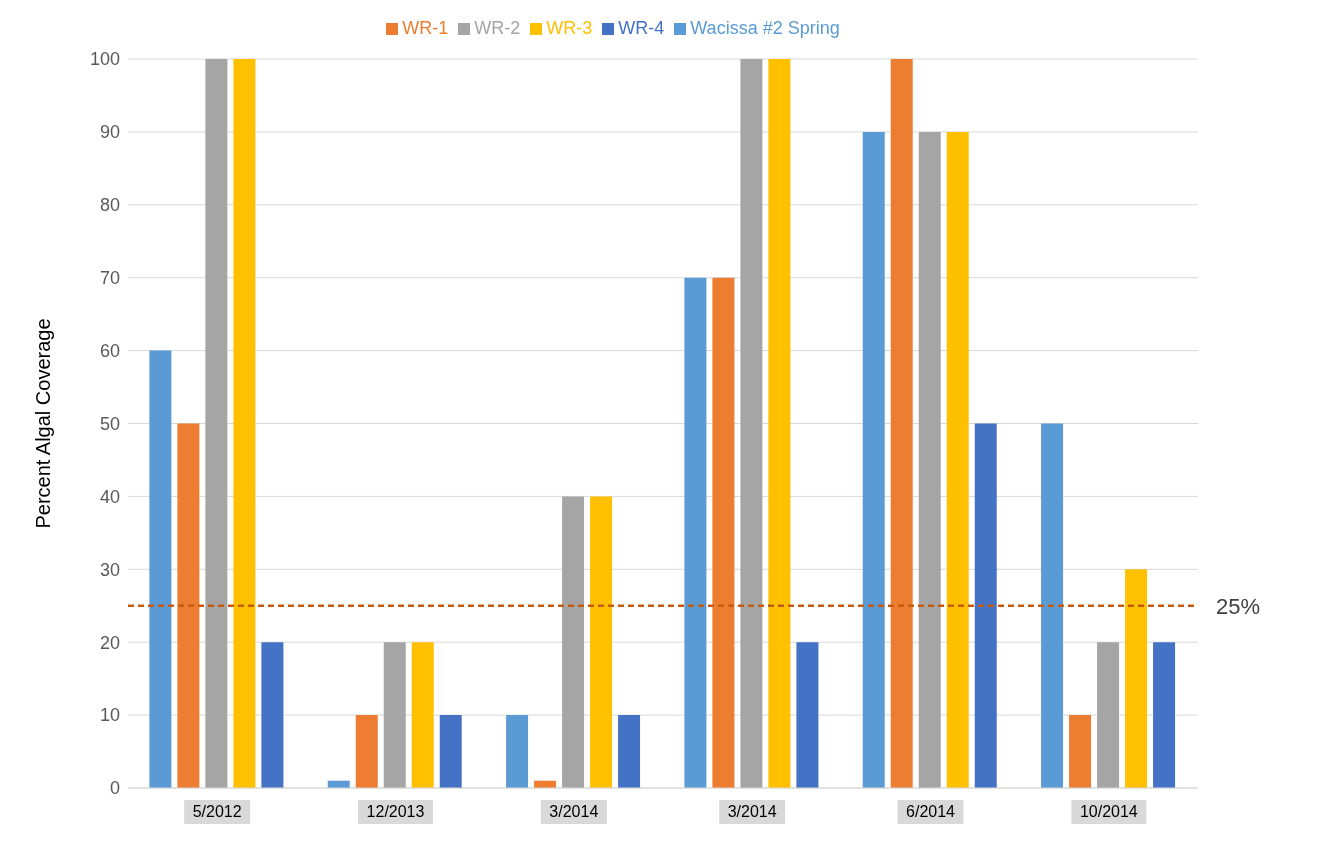 This screenshot has width=1319, height=848. Describe the element at coordinates (497, 28) in the screenshot. I see `legend-label: WR-2` at that location.